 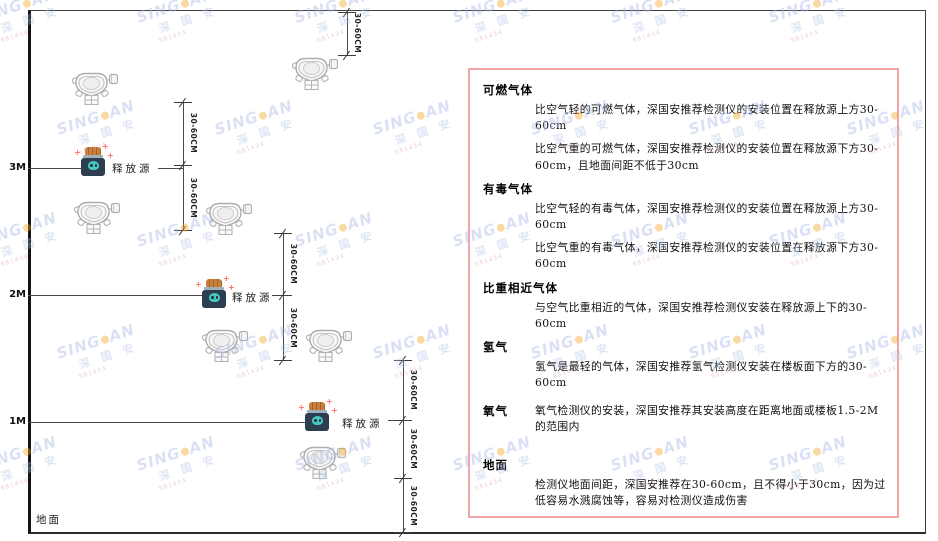 I want to click on section-paragraph: 氢气是最轻的气体，深国安推荐氢气检测仪安装在楼板面下方的30-60cm, so click(x=701, y=374).